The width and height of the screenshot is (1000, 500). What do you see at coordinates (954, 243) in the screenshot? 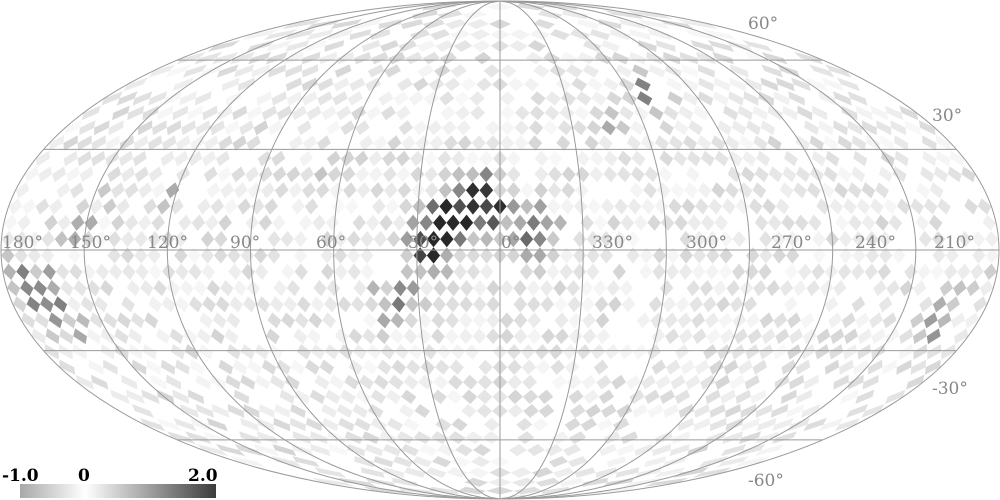
I see `lon-label-210: 210°` at bounding box center [954, 243].